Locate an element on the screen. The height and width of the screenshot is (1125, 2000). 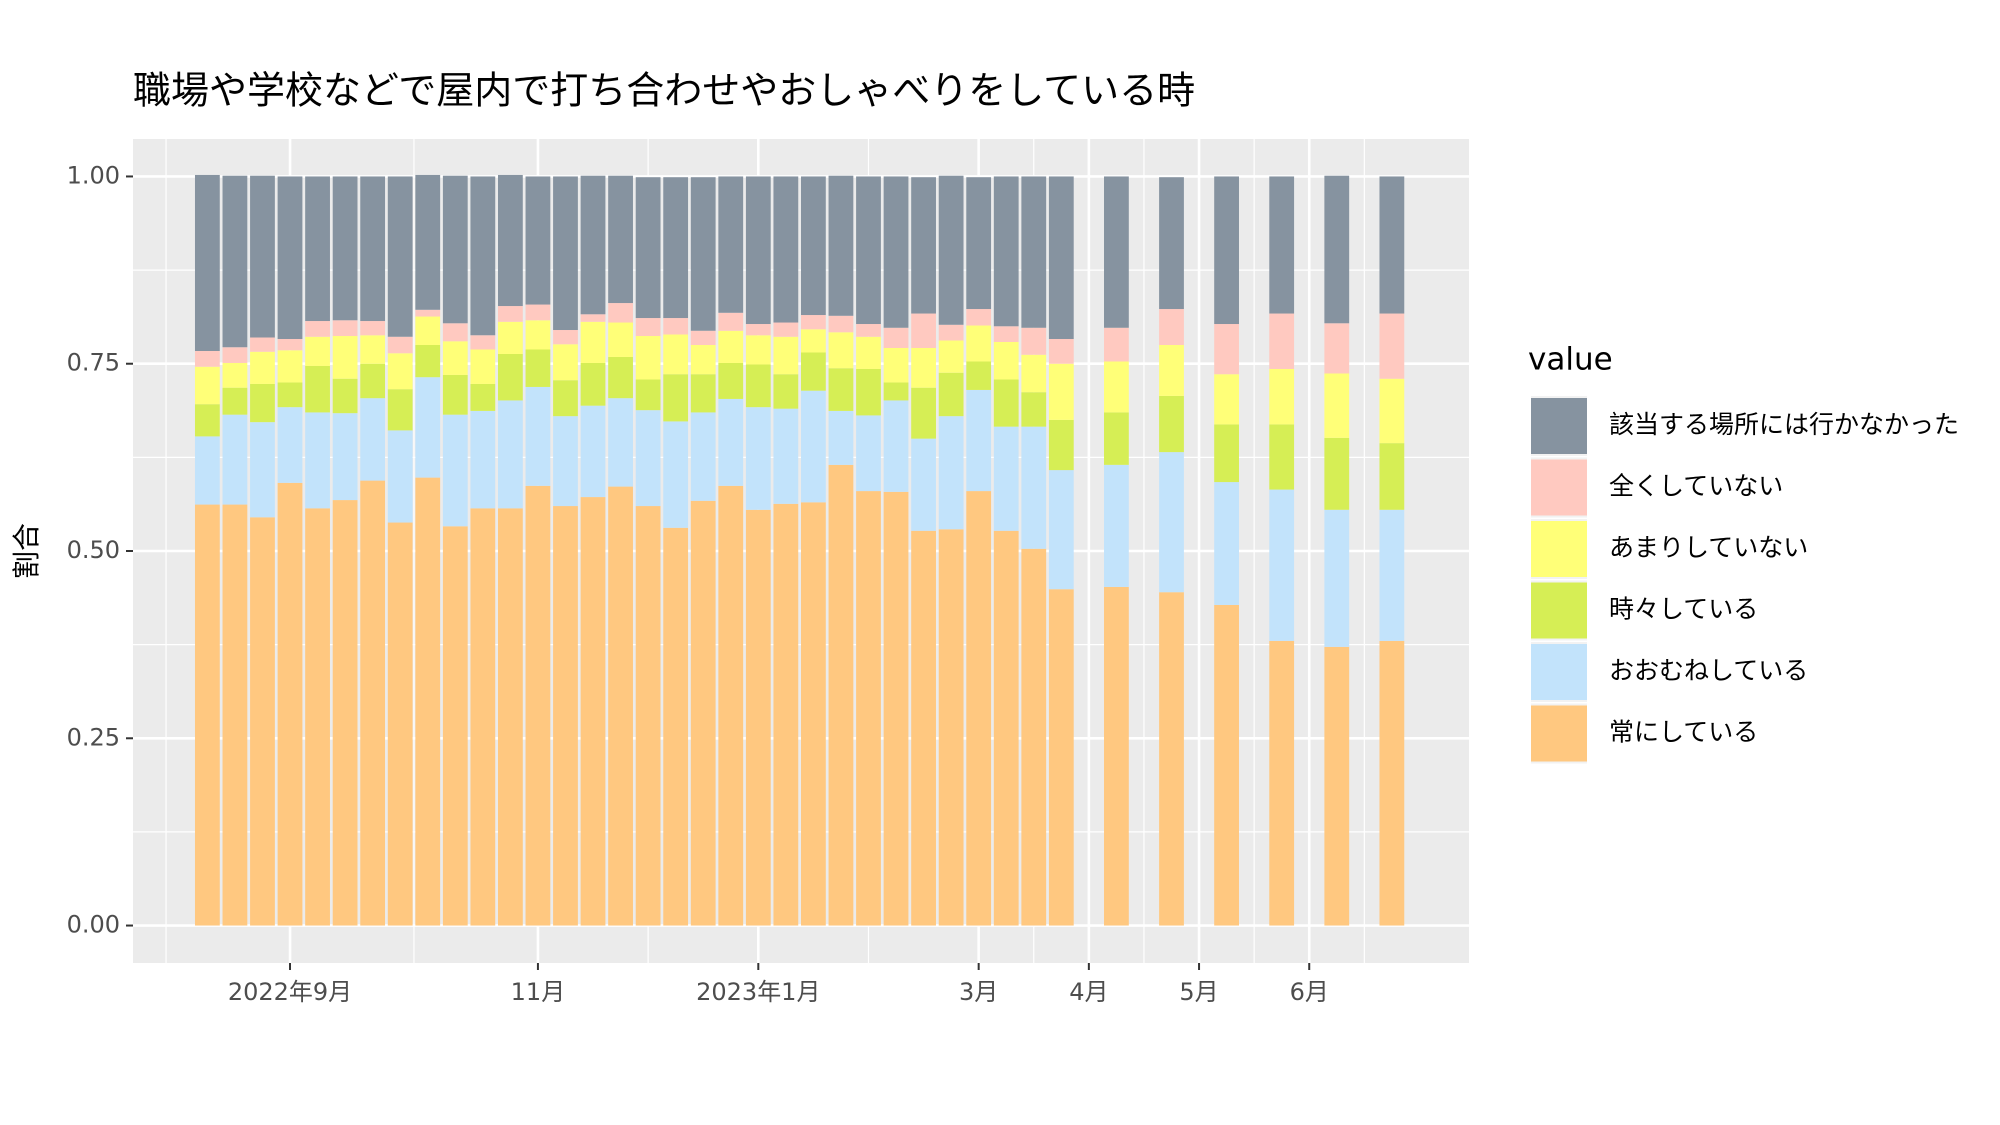
x-tick-label: 6月 is located at coordinates (1309, 992).